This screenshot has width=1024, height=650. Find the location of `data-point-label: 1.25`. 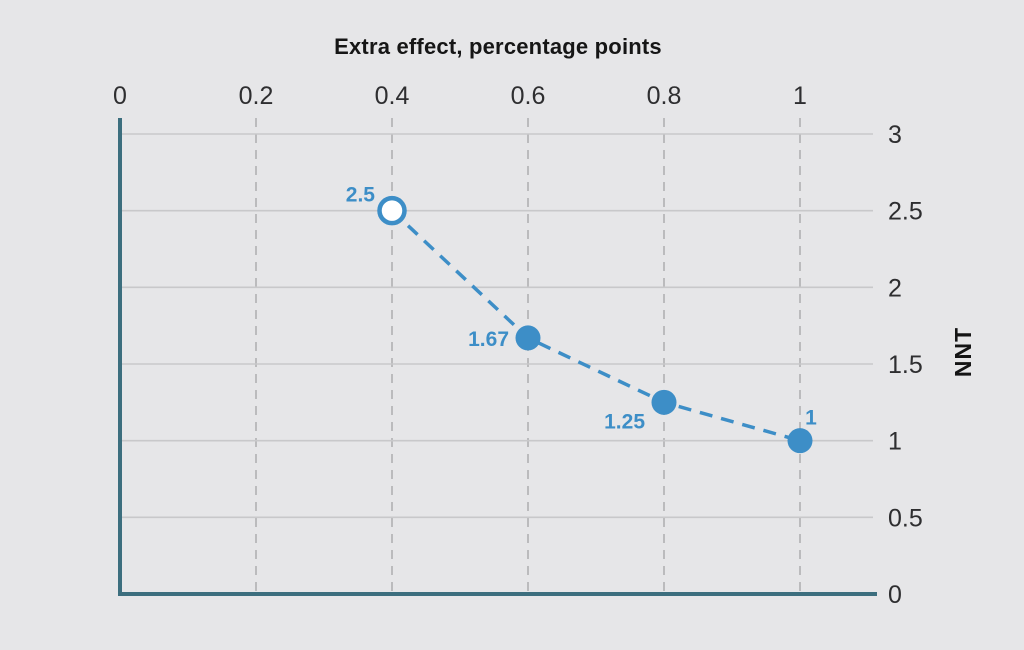

data-point-label: 1.25 is located at coordinates (624, 421).